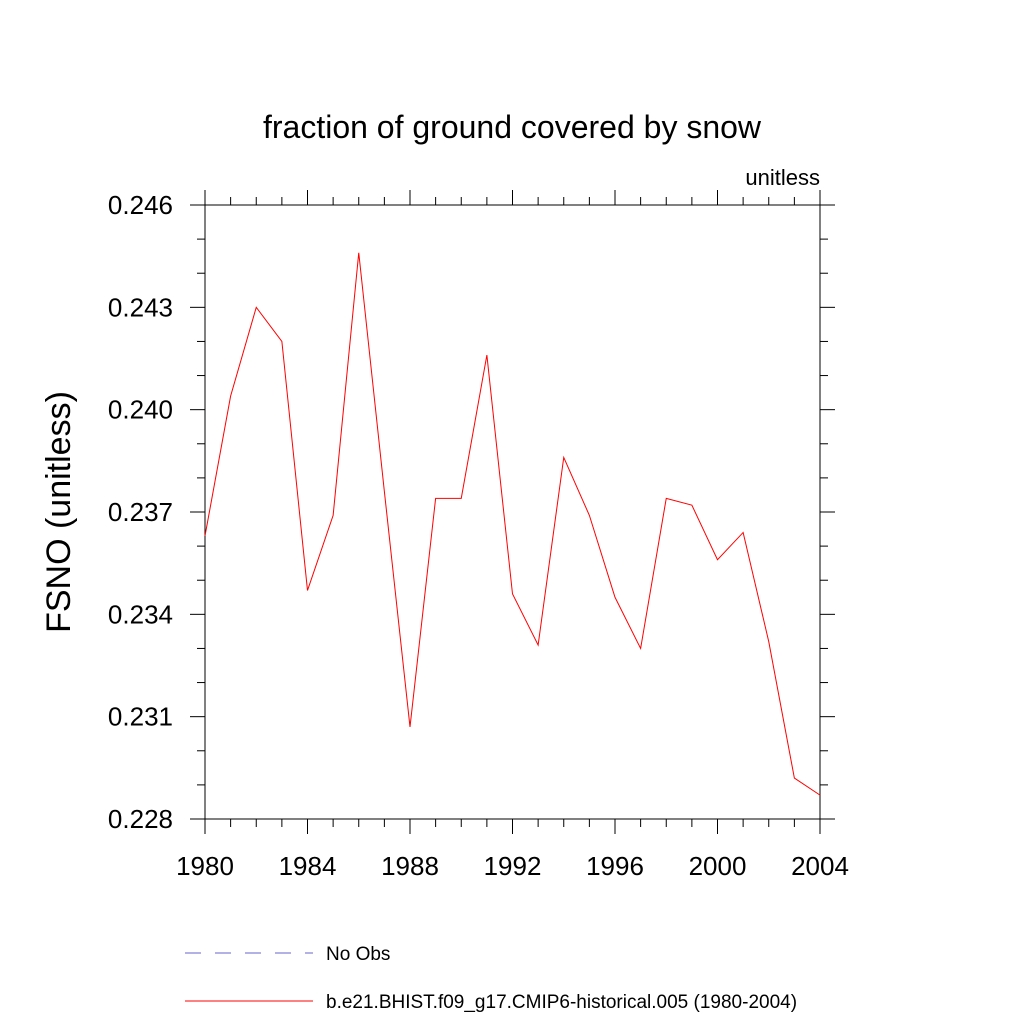 The image size is (1024, 1024). I want to click on x-tick-labels: 1980 1984 1988 1992 1996 2000 2004, so click(512, 866).